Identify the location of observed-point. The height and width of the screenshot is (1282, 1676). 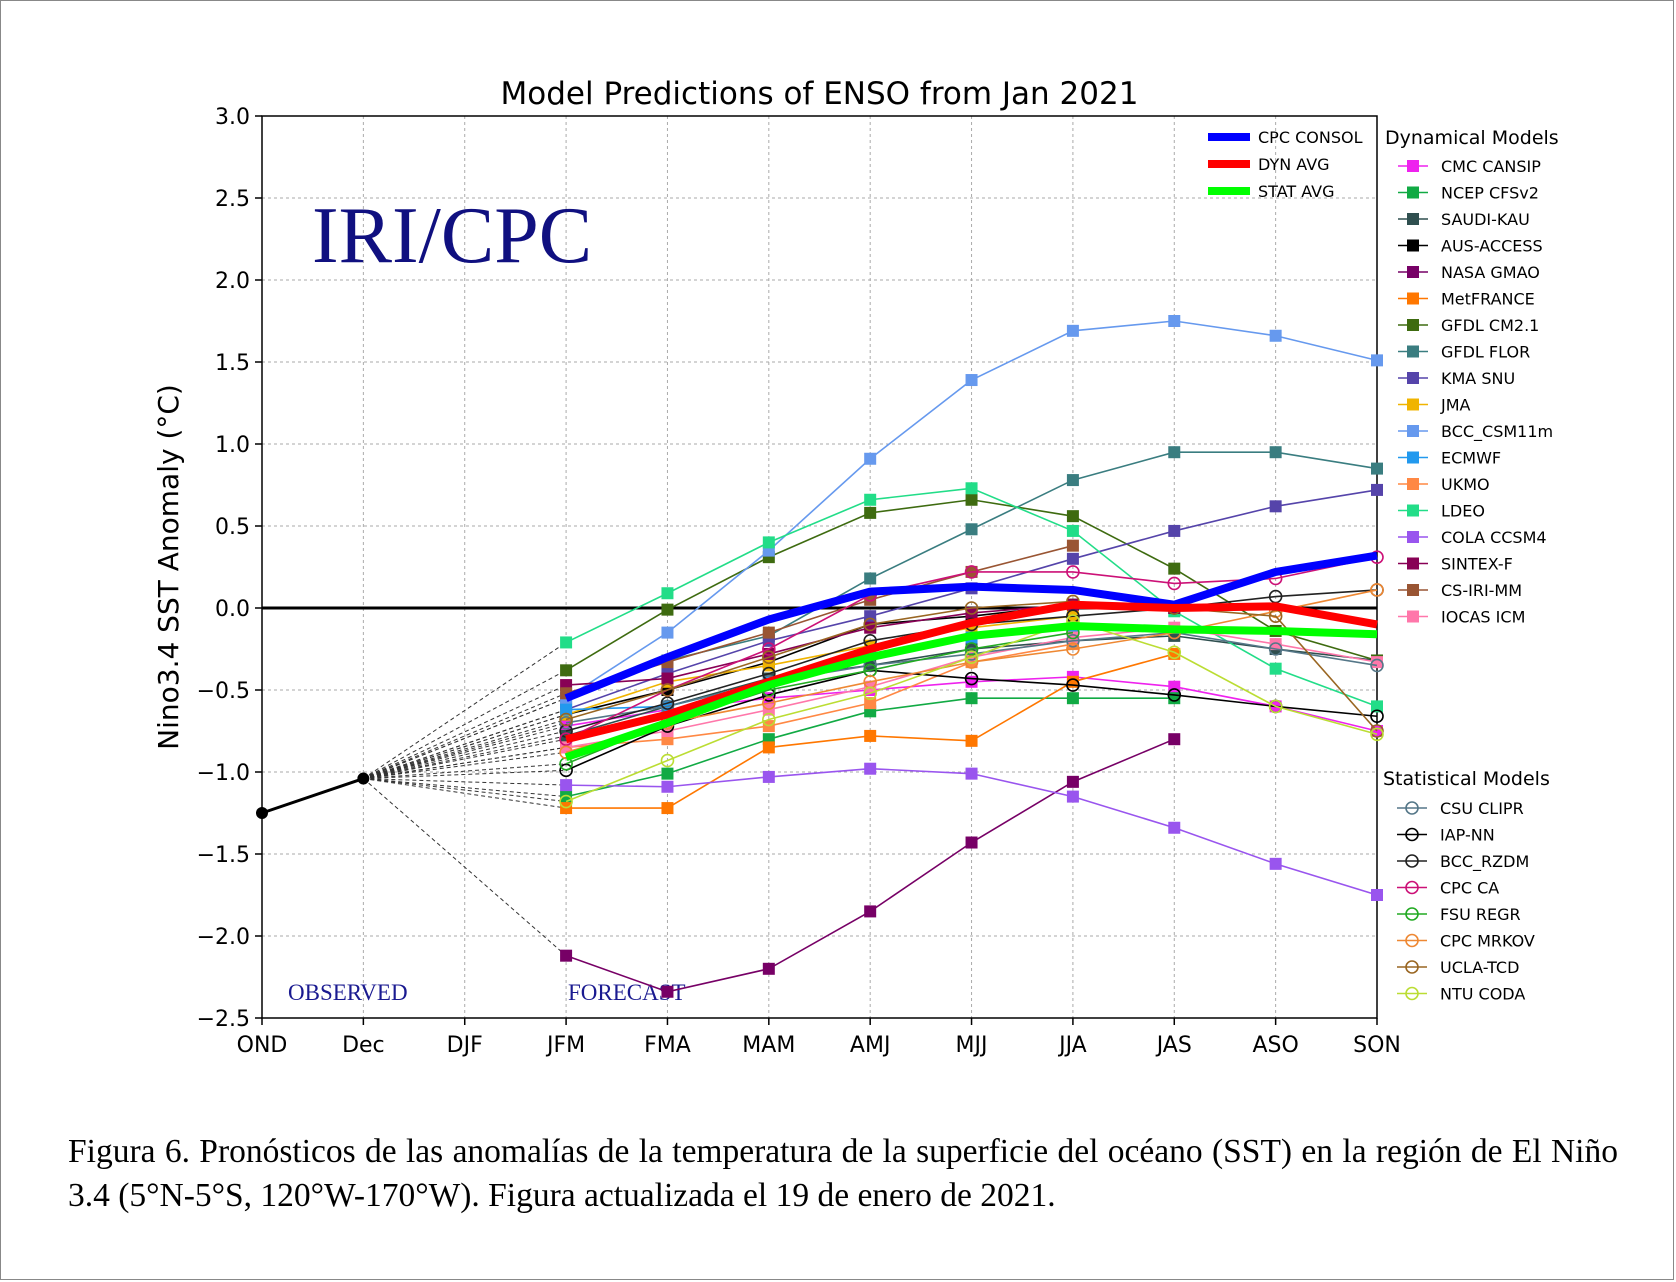
(262, 813).